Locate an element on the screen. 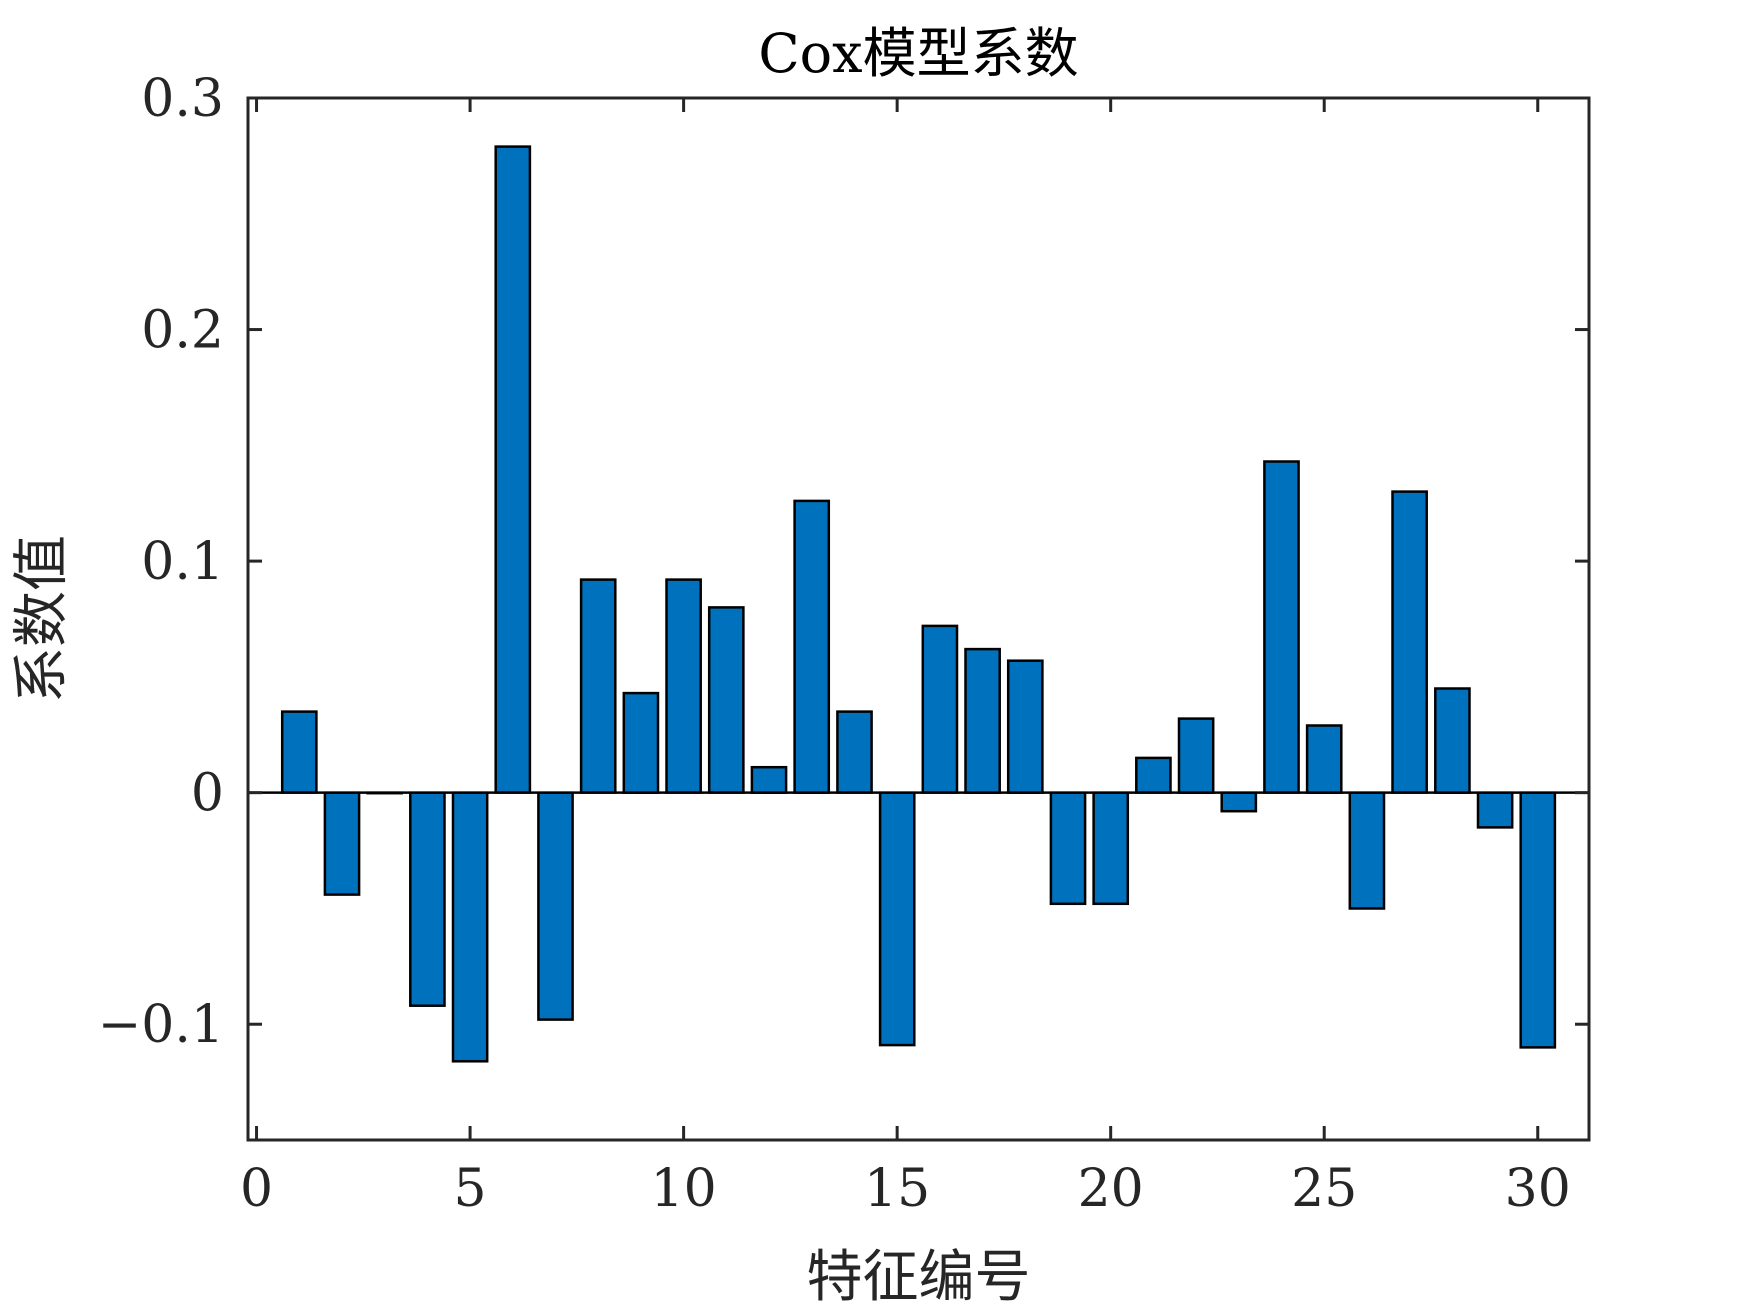  x-tick-label: 10 is located at coordinates (684, 1189).